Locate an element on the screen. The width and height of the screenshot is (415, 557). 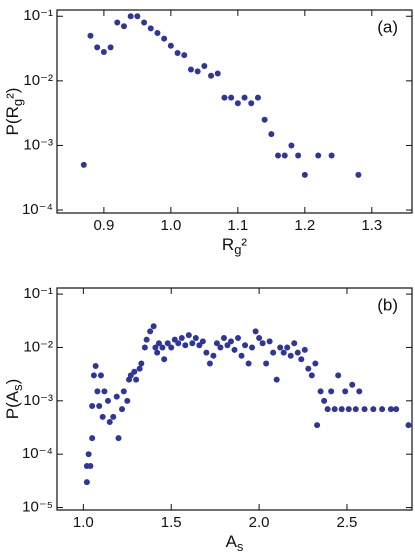
x-axis-label: Rg² is located at coordinates (235, 246).